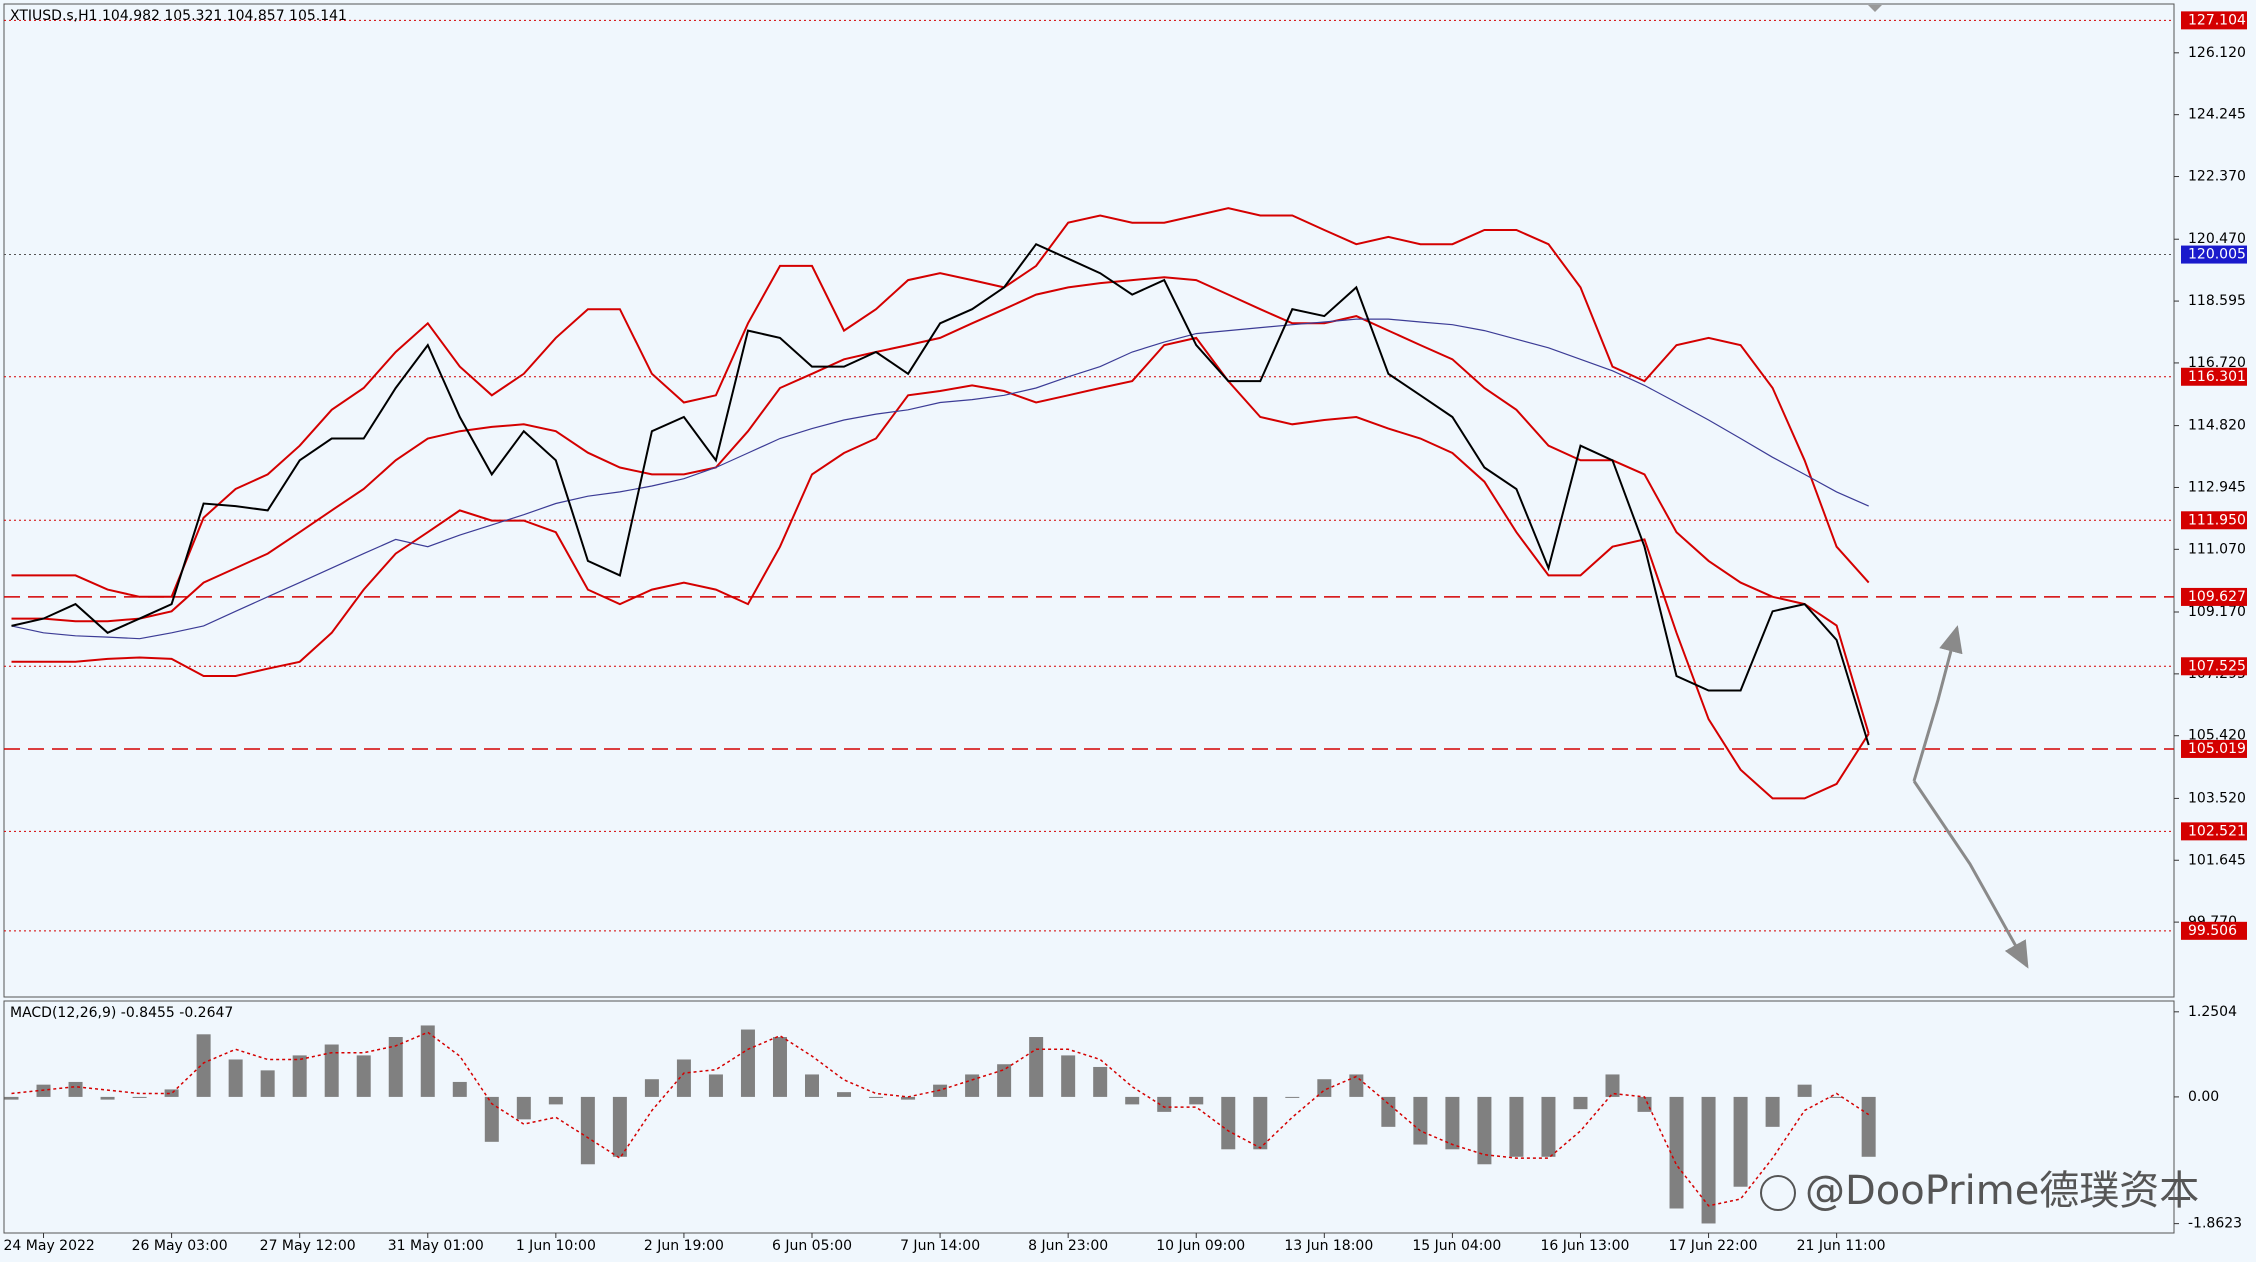 The width and height of the screenshot is (2256, 1262). What do you see at coordinates (684, 1246) in the screenshot?
I see `x-tick-label: 2 Jun 19:00` at bounding box center [684, 1246].